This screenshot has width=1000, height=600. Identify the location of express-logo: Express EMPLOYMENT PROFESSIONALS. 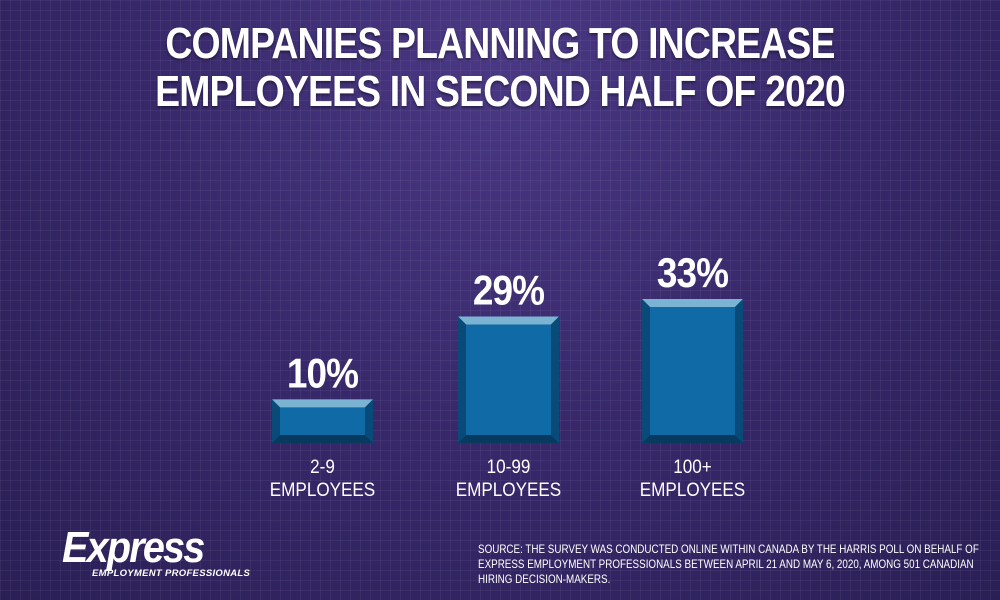
(156, 551).